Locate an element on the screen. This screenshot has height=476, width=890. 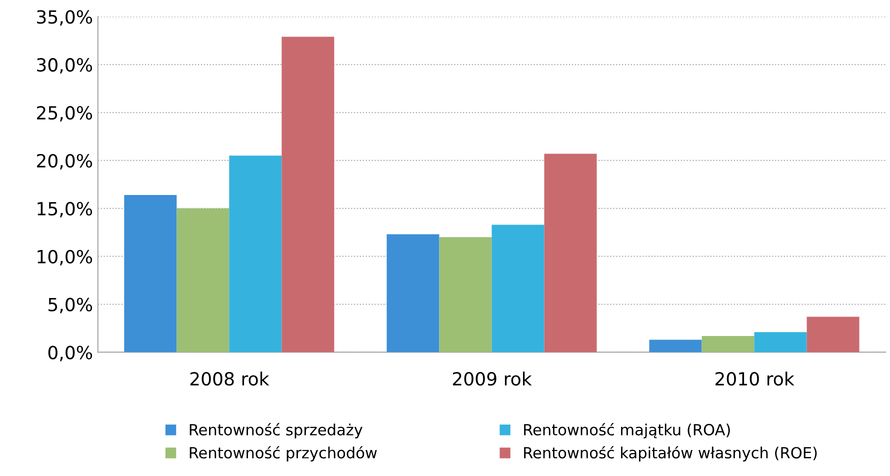
x-tick-label: 2009 rok is located at coordinates (492, 379).